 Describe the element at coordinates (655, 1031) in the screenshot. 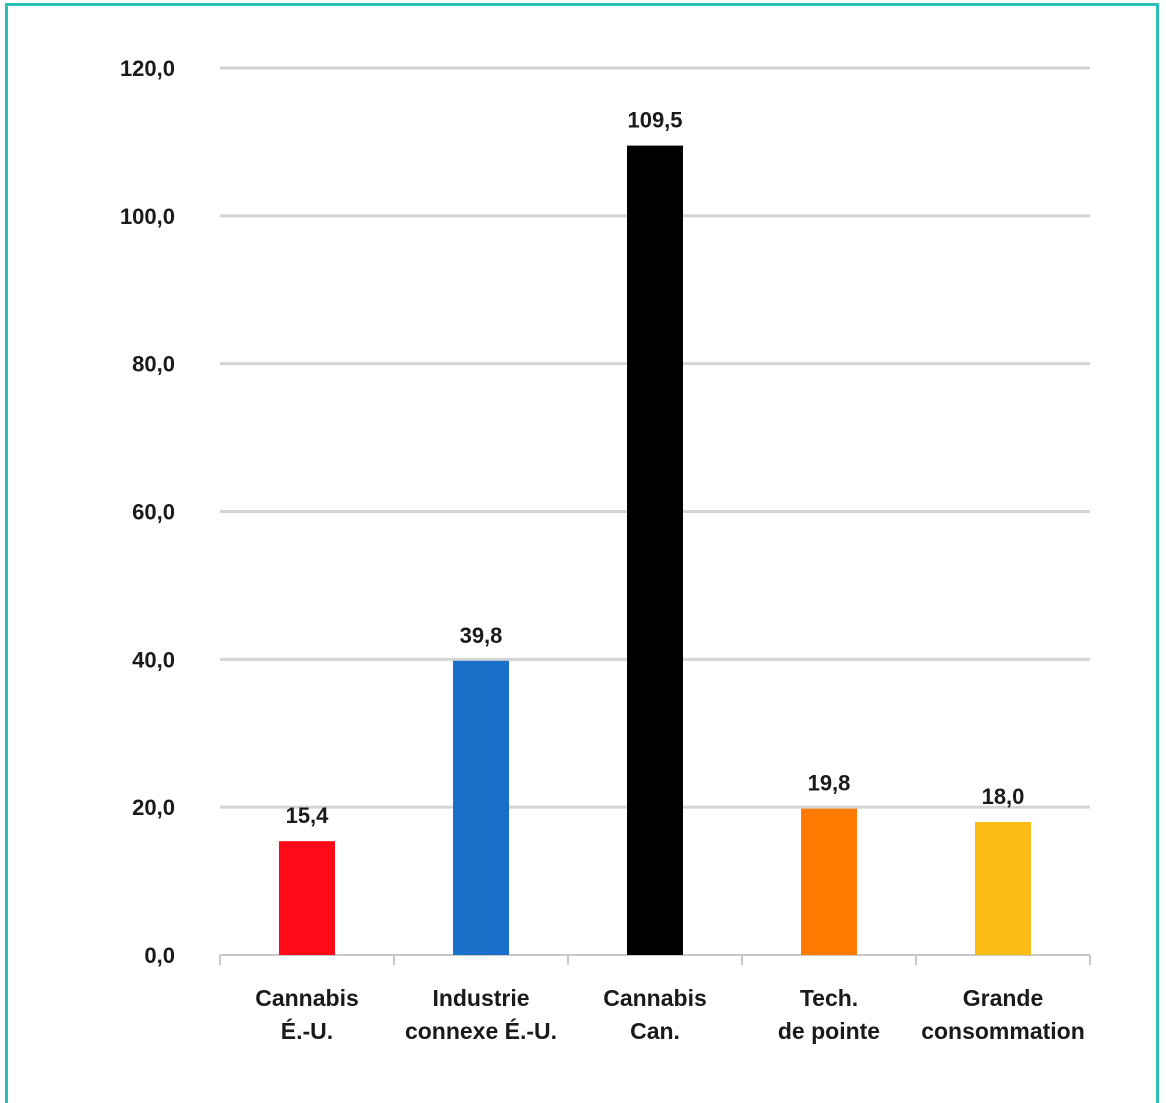

I see `x-tick-label: Can.` at that location.